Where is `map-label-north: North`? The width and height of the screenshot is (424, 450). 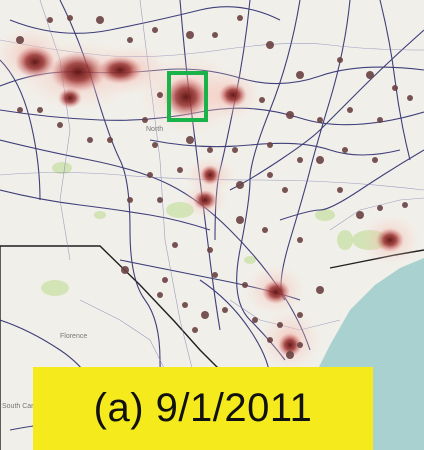
map-label-north: North is located at coordinates (154, 129).